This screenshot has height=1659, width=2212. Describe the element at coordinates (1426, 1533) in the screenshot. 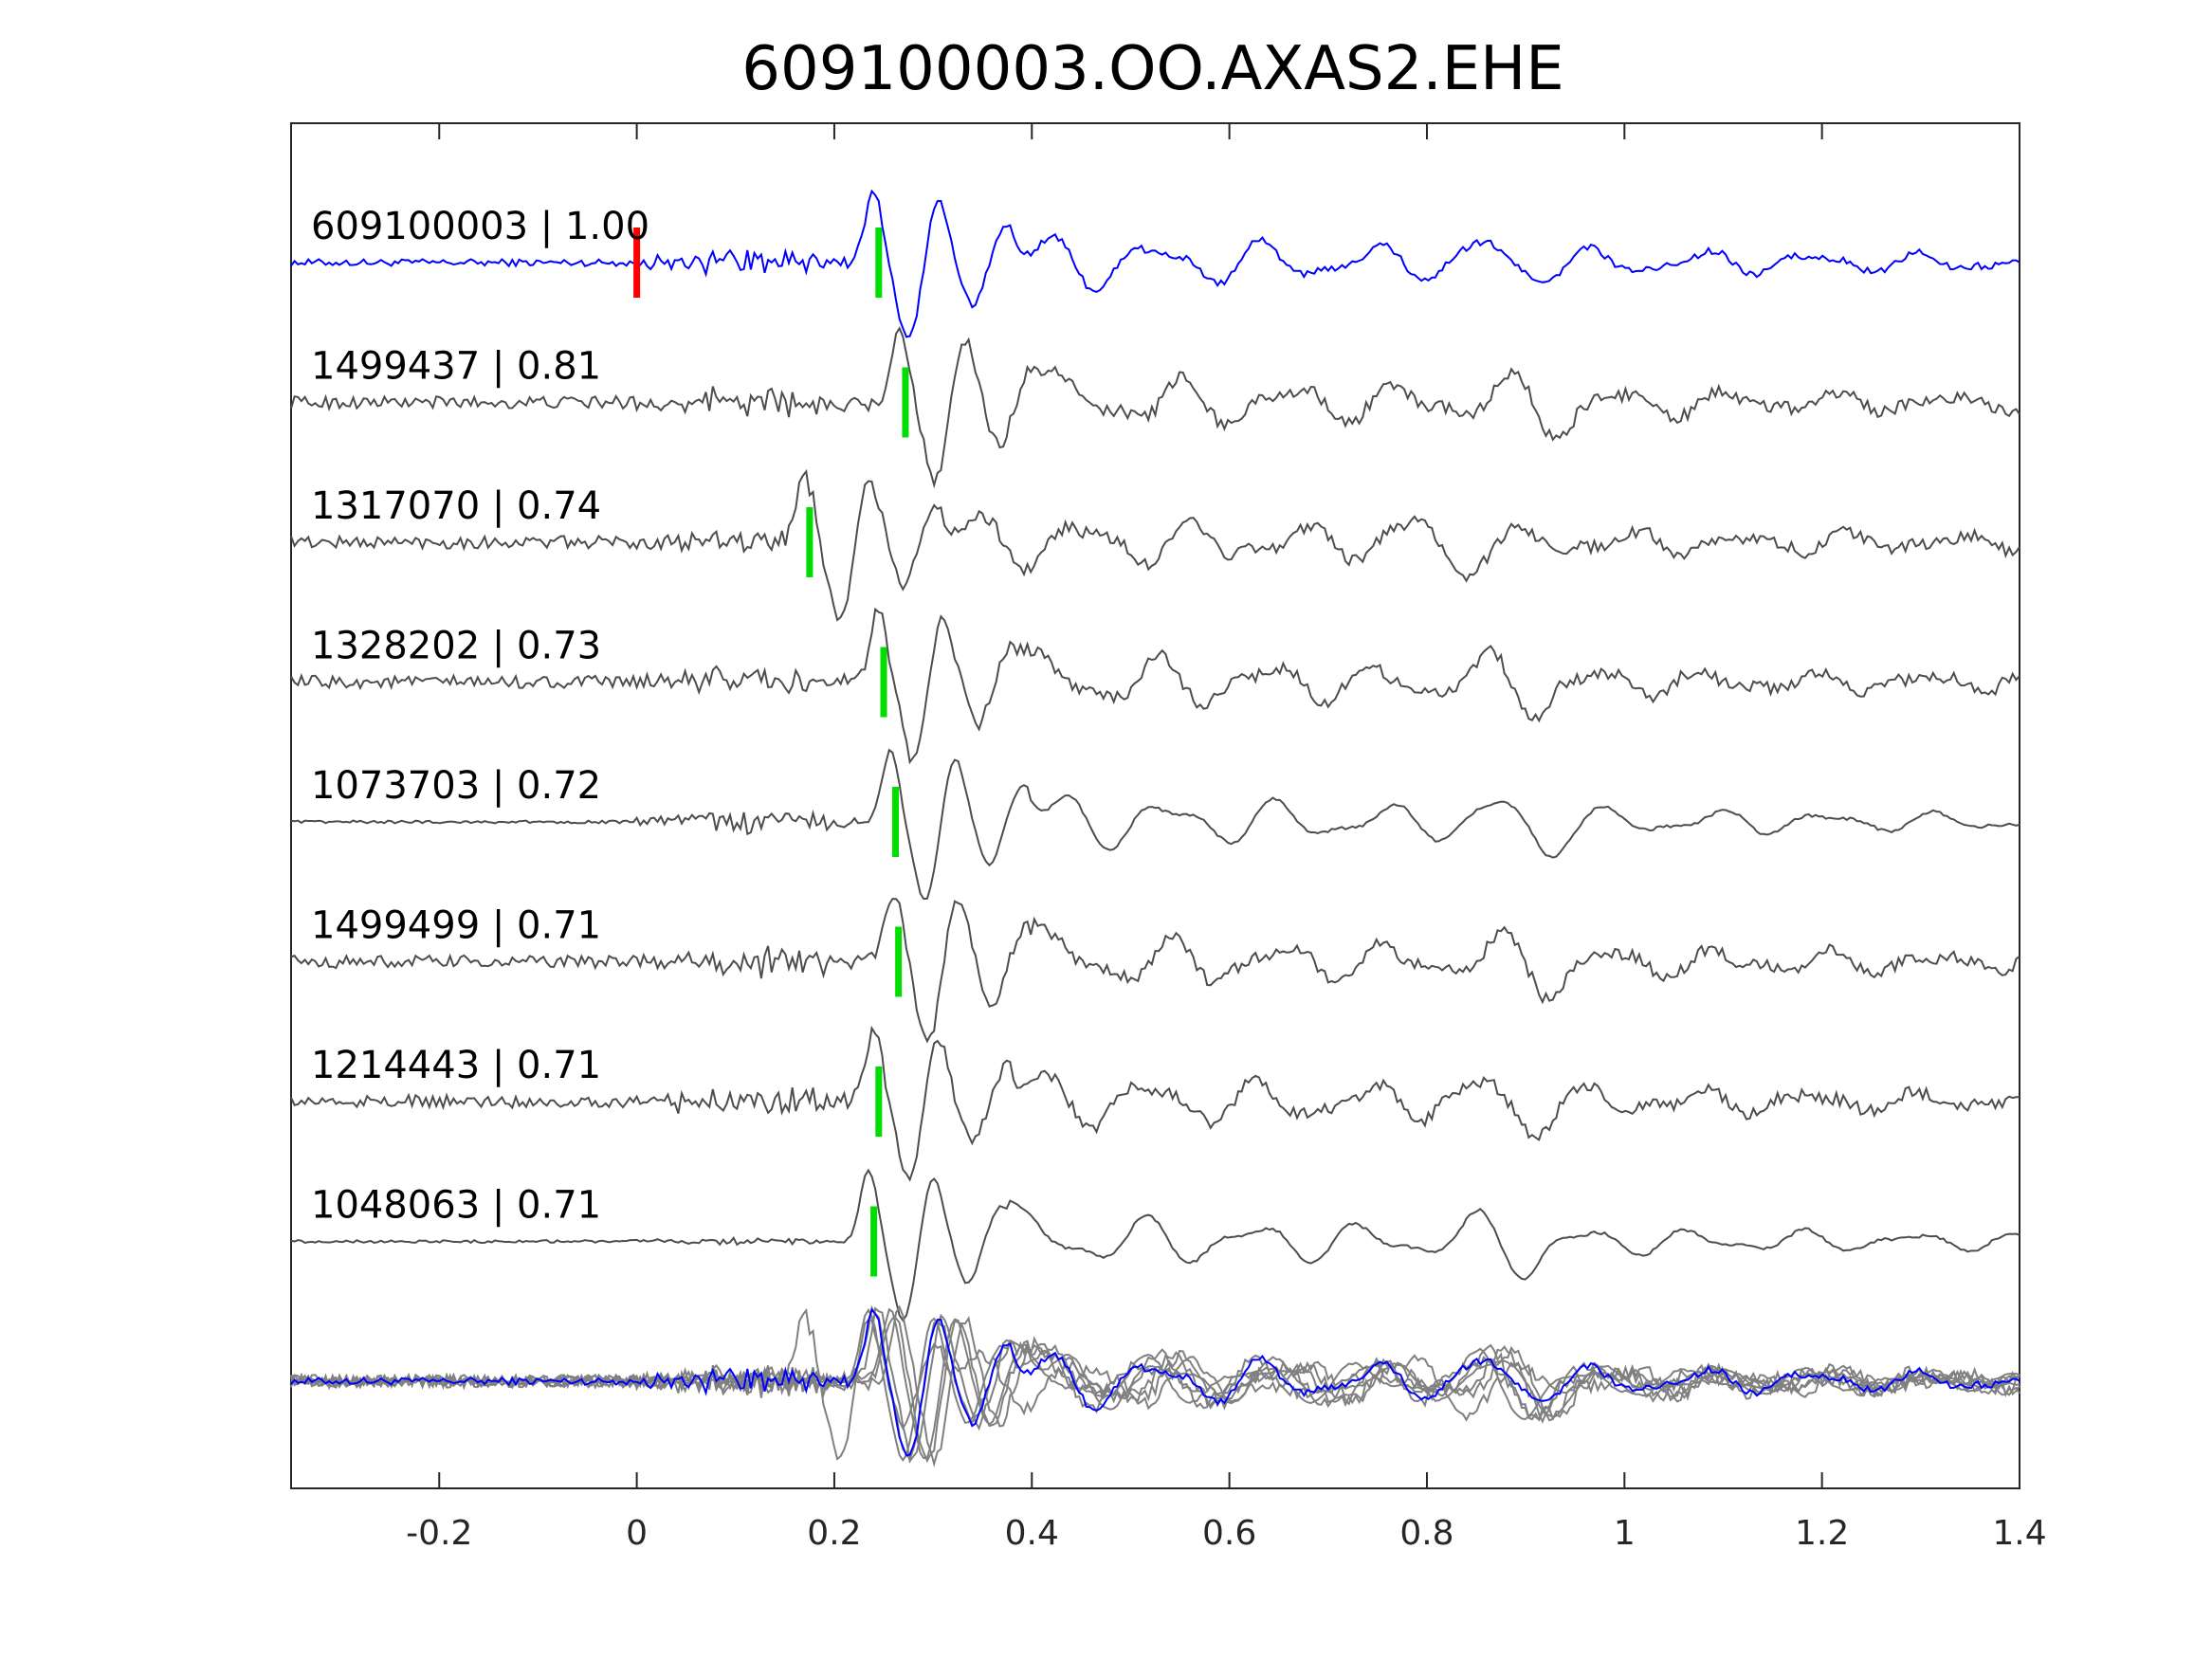

I see `x-tick-label: 0.8` at that location.